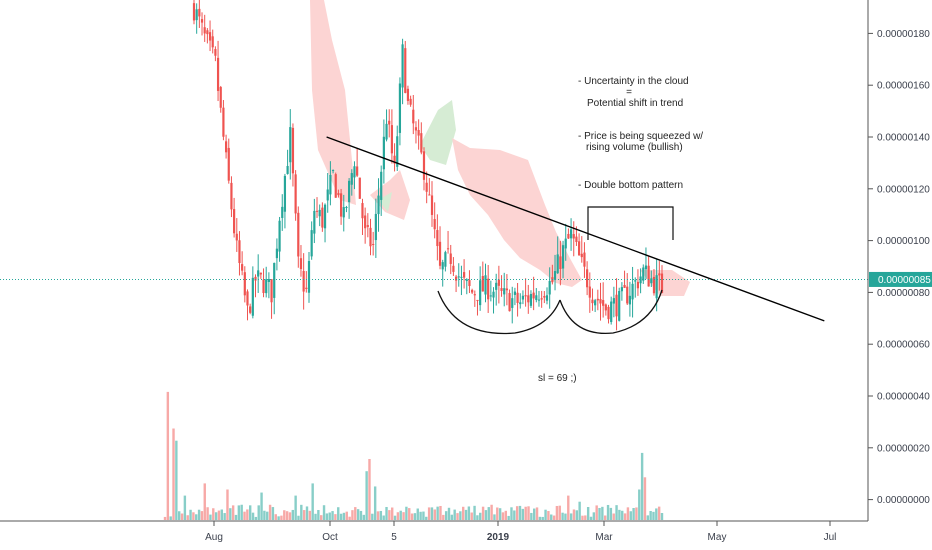  Describe the element at coordinates (903, 293) in the screenshot. I see `y-tick-label: 0.00000080` at that location.